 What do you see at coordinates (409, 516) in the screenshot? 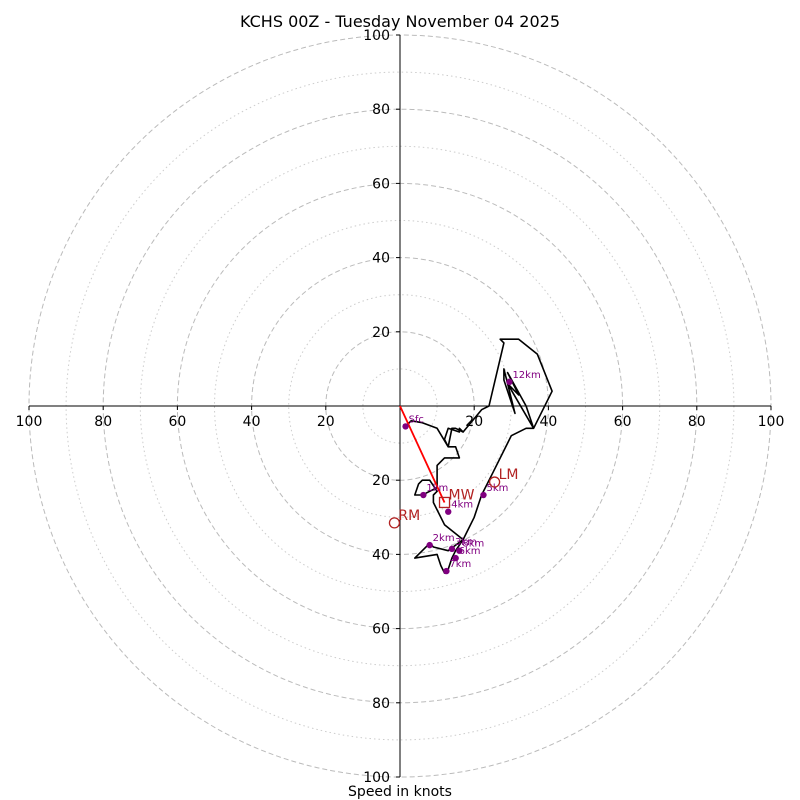
I see `storm-motion-rm-label: RM` at bounding box center [409, 516].